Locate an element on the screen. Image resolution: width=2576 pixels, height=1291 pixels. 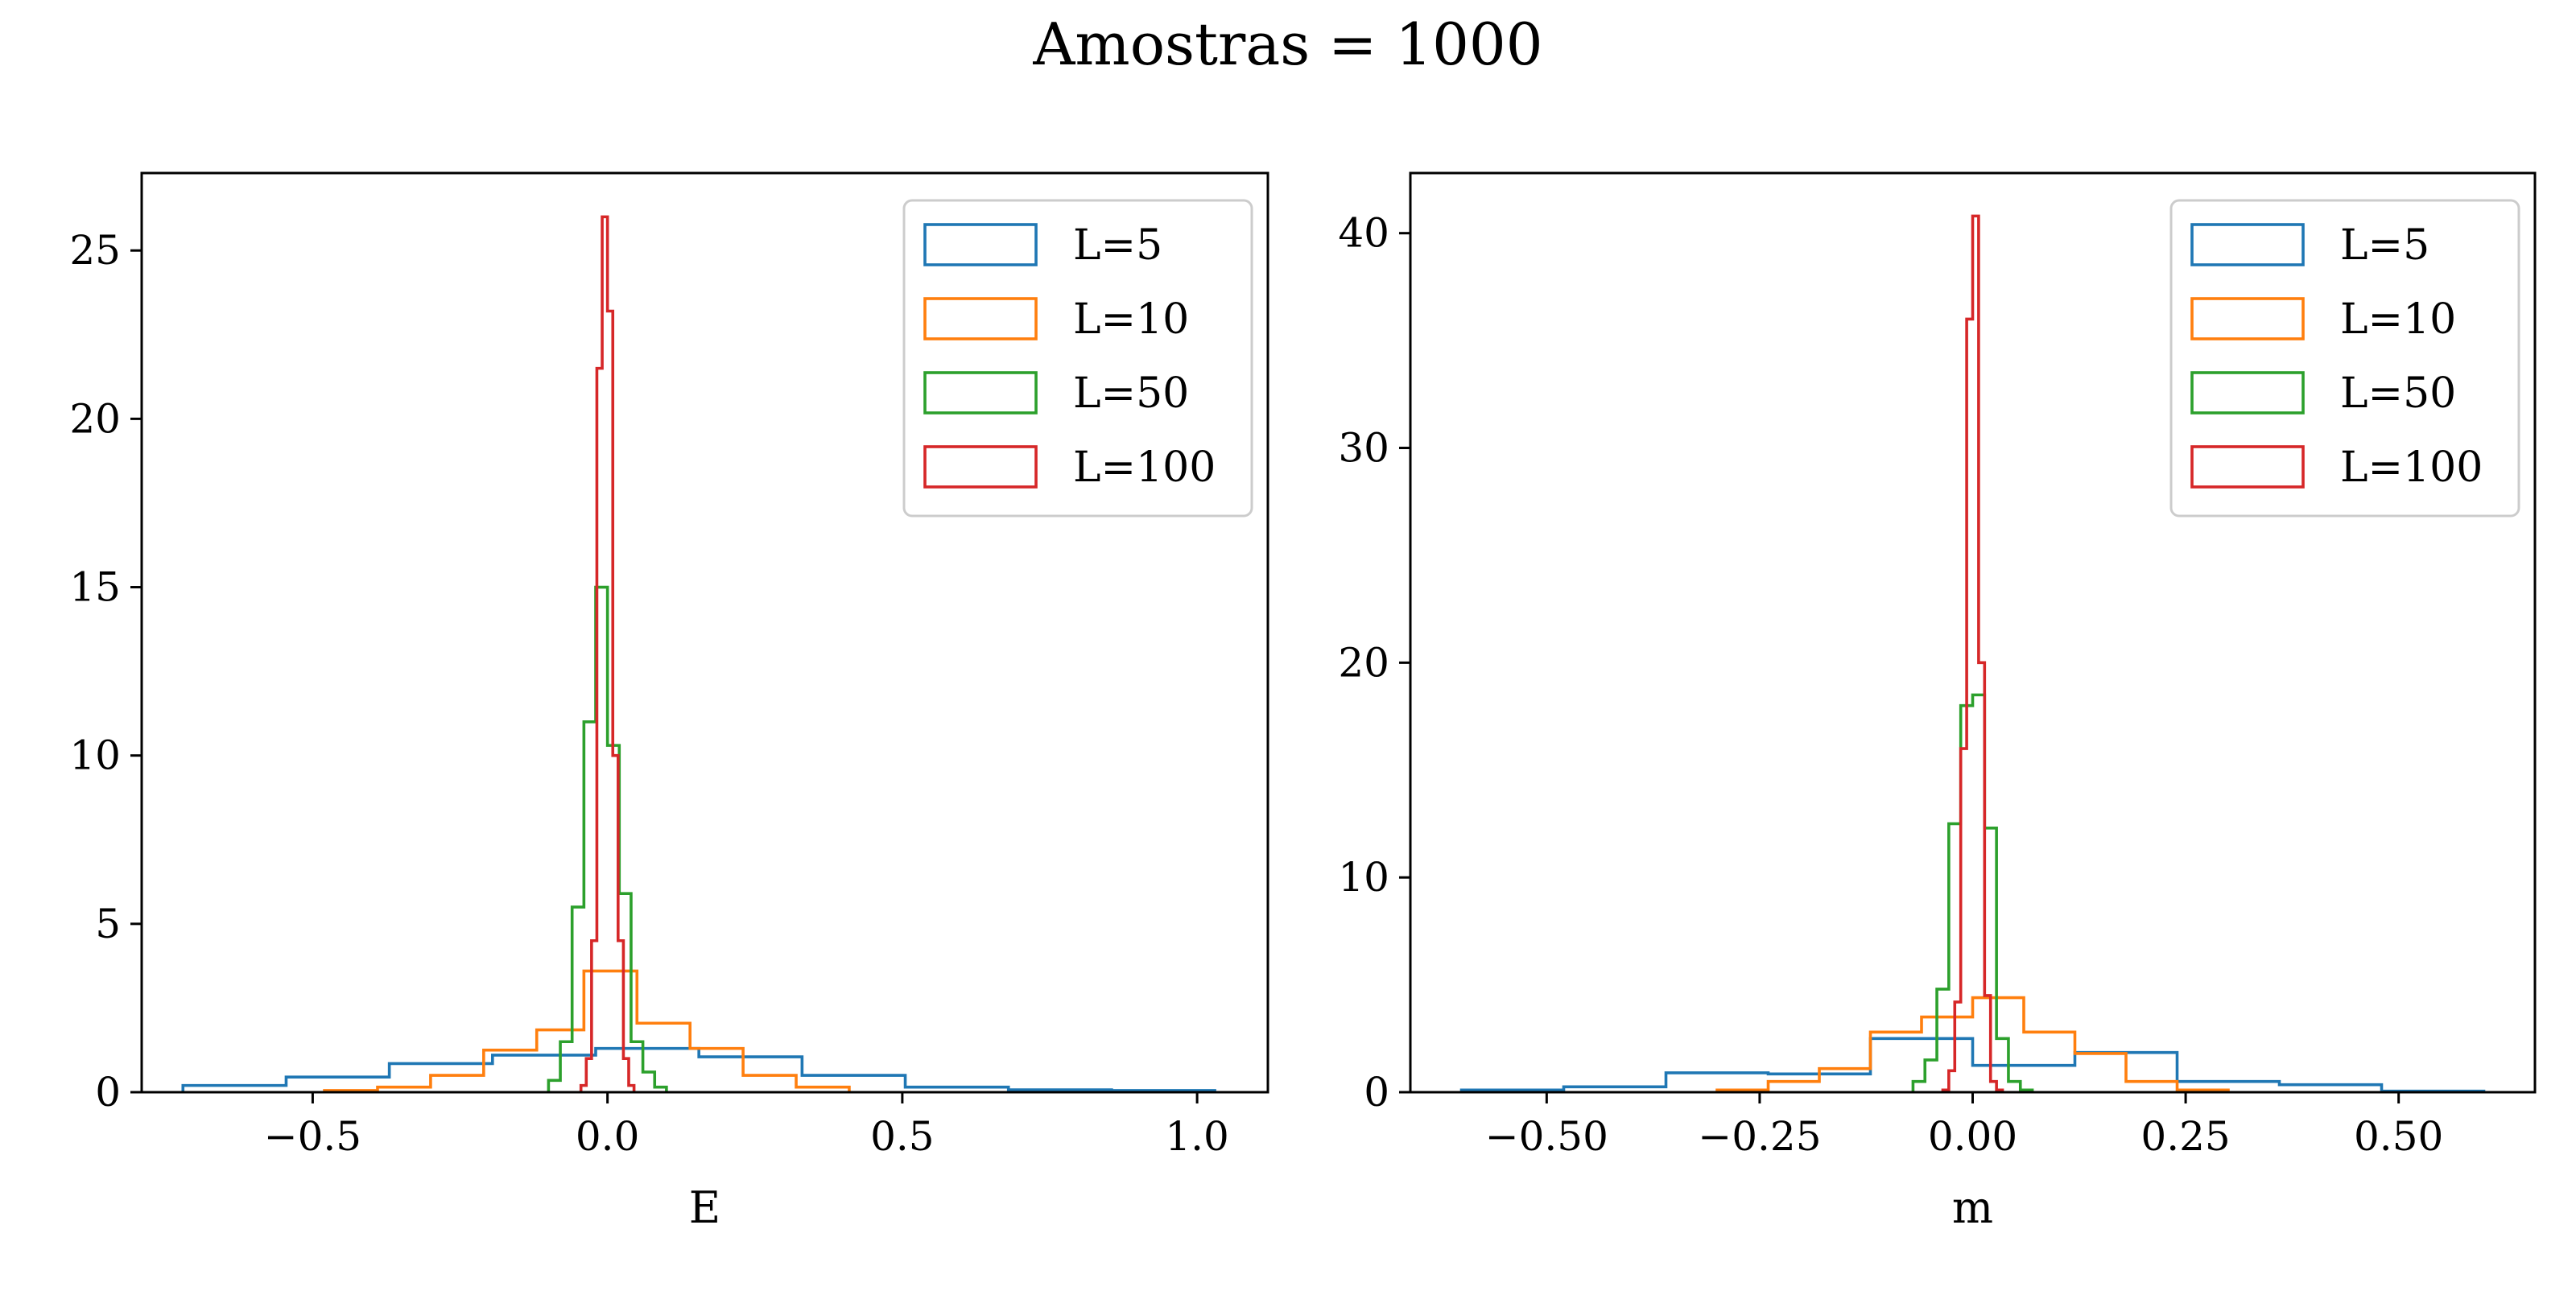
figure-title: Amostras = 1000 is located at coordinates (1287, 44).